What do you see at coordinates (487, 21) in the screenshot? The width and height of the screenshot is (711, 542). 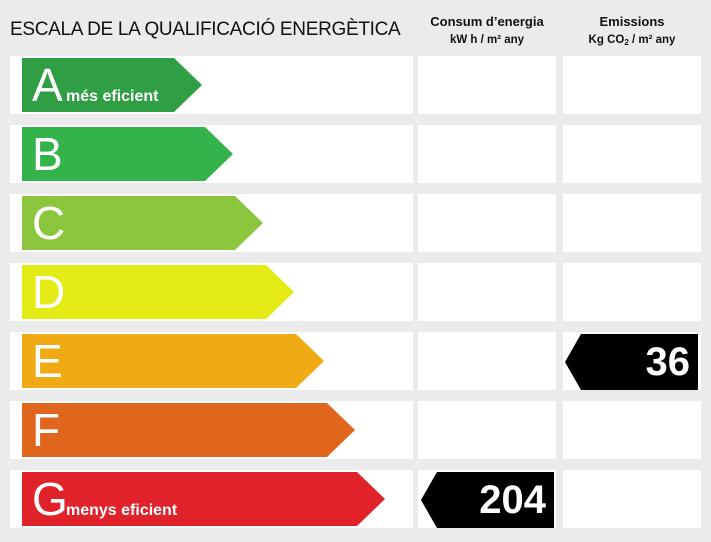 I see `energy-column-title: Consum d’energia` at bounding box center [487, 21].